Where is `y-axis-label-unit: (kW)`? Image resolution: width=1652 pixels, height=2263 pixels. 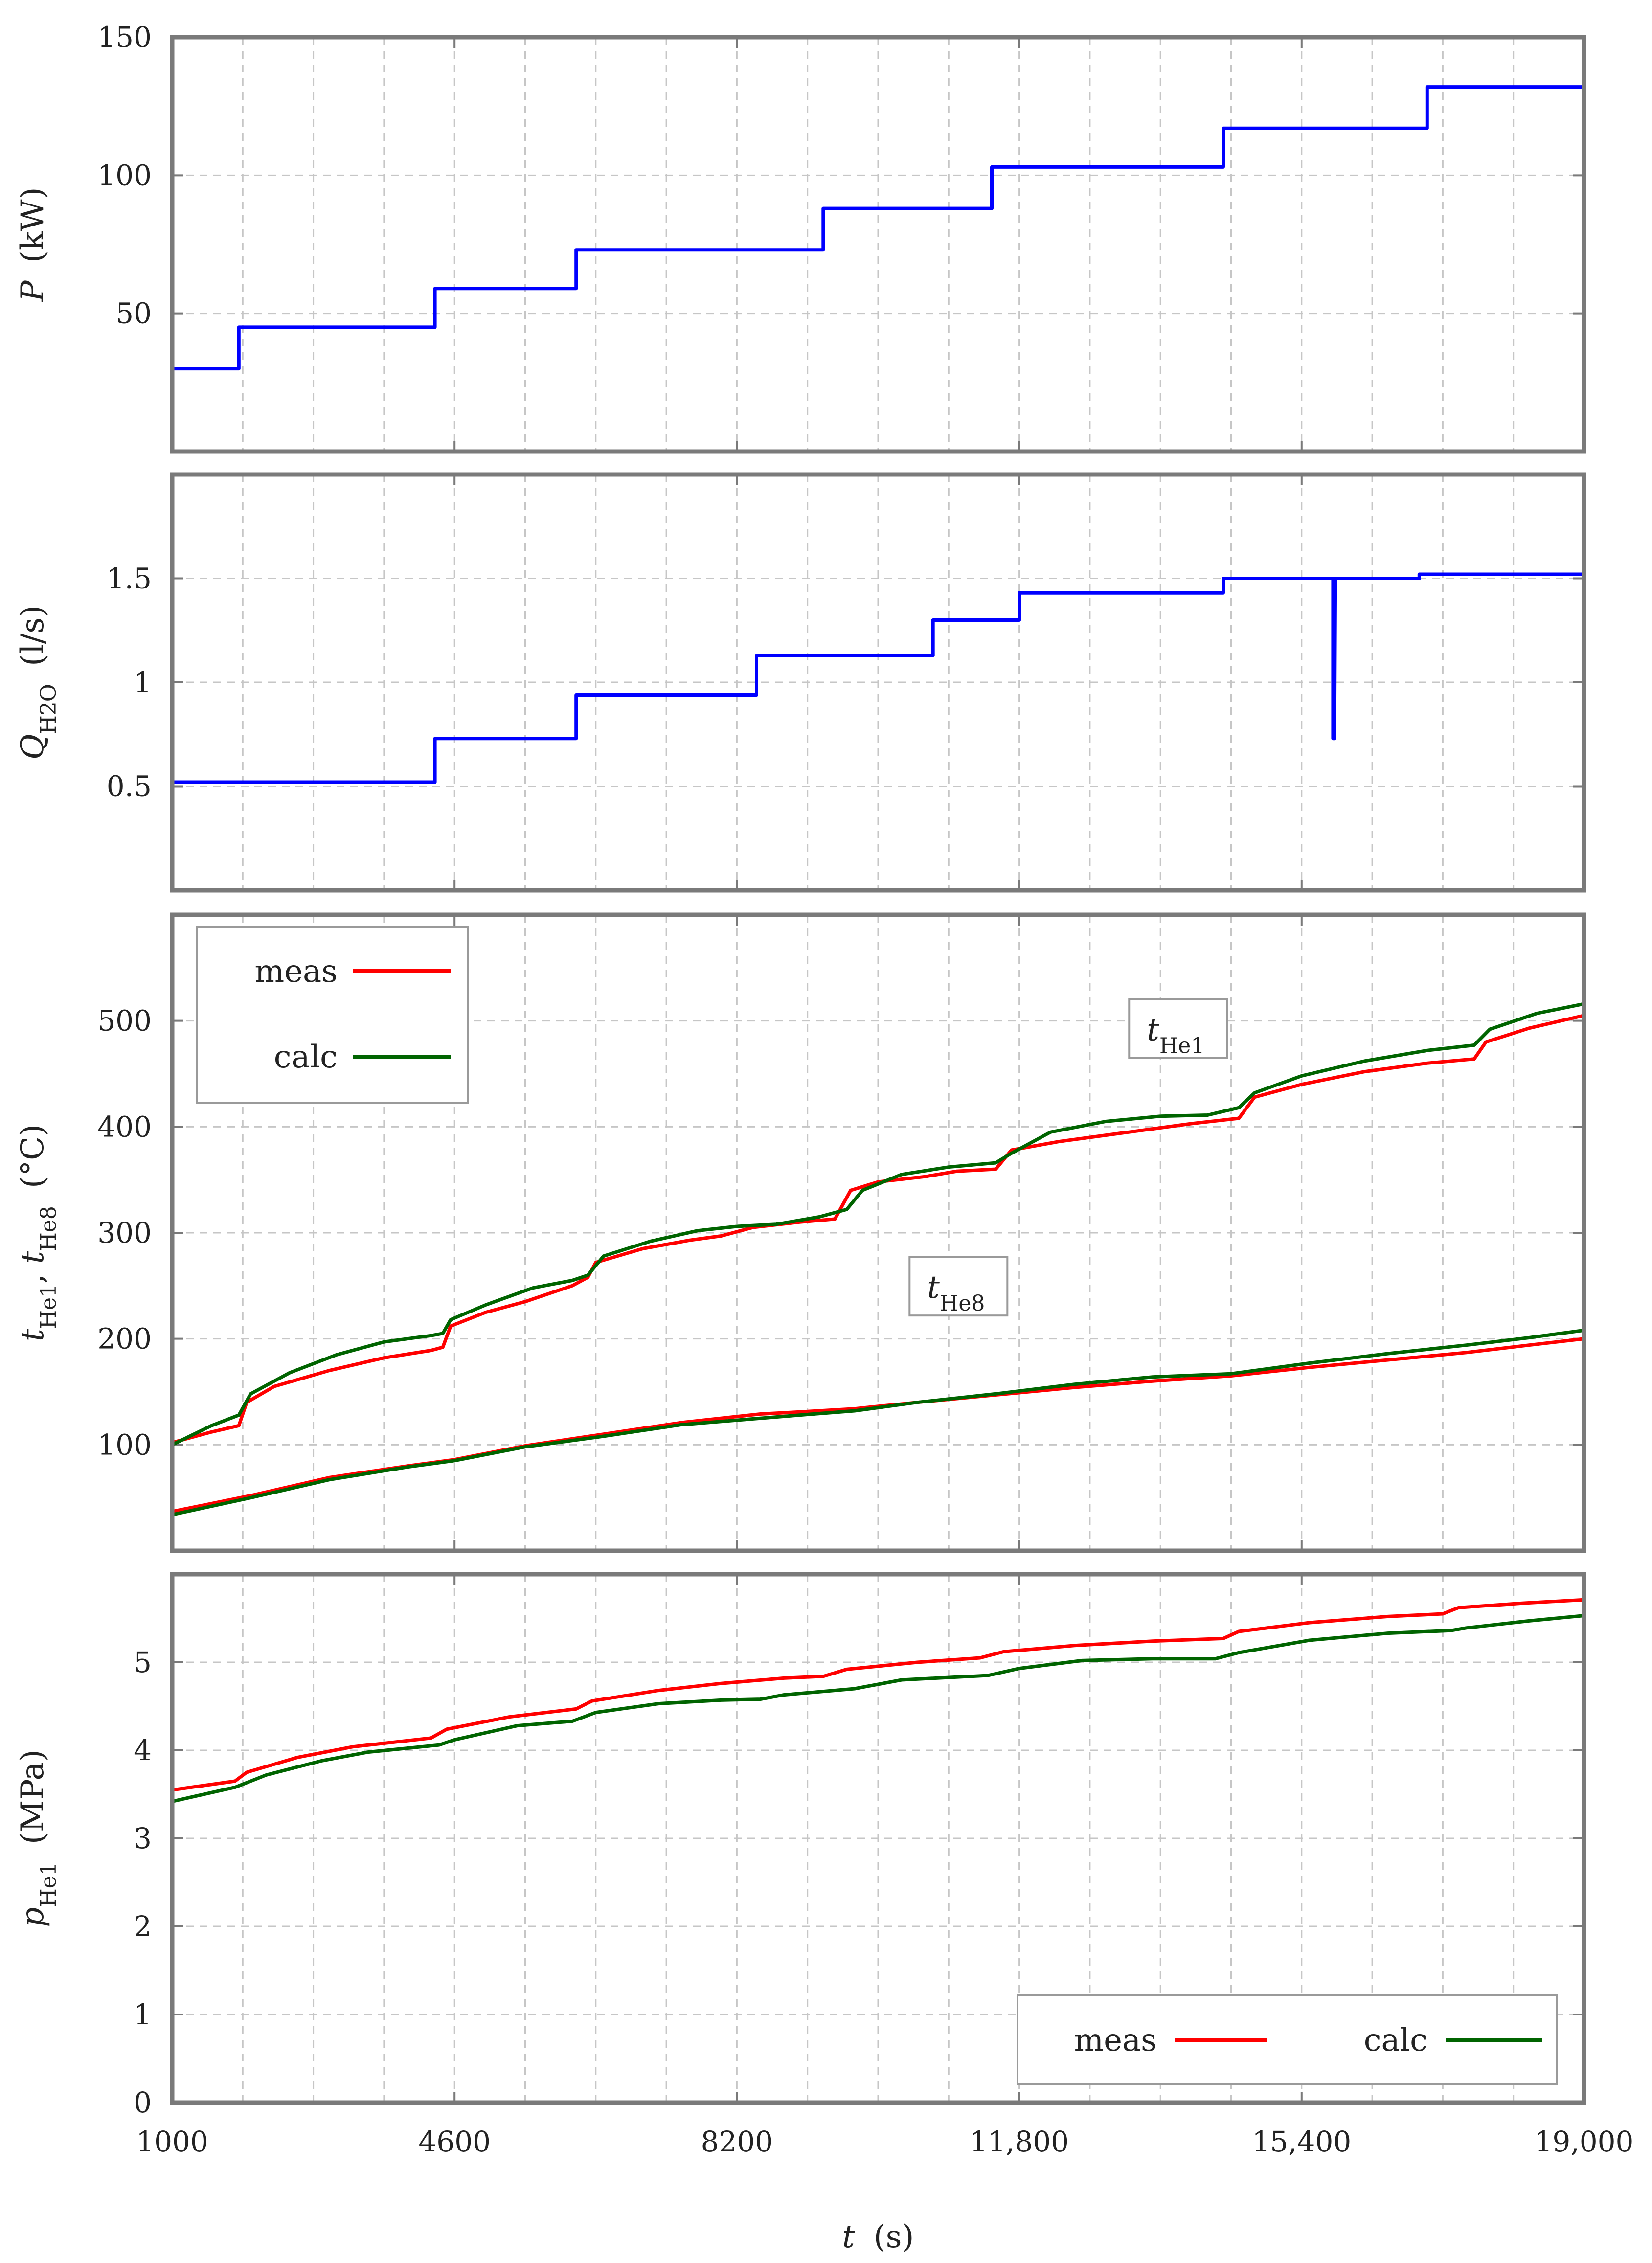 y-axis-label-unit: (kW) is located at coordinates (33, 230).